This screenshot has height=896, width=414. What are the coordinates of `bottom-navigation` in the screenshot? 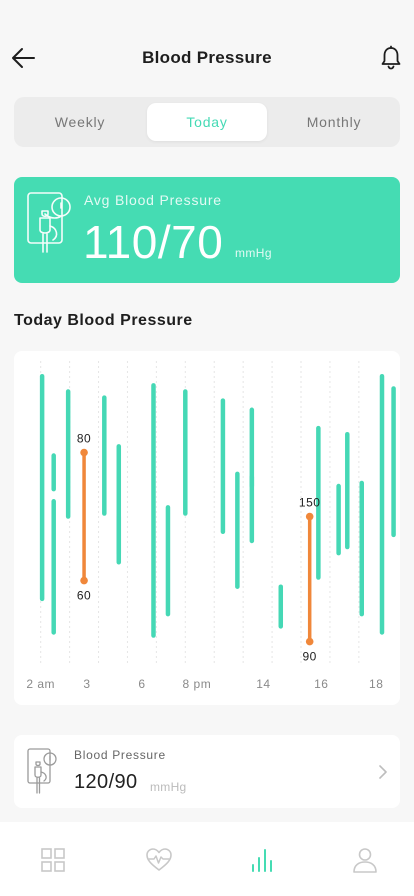 It's located at (207, 859).